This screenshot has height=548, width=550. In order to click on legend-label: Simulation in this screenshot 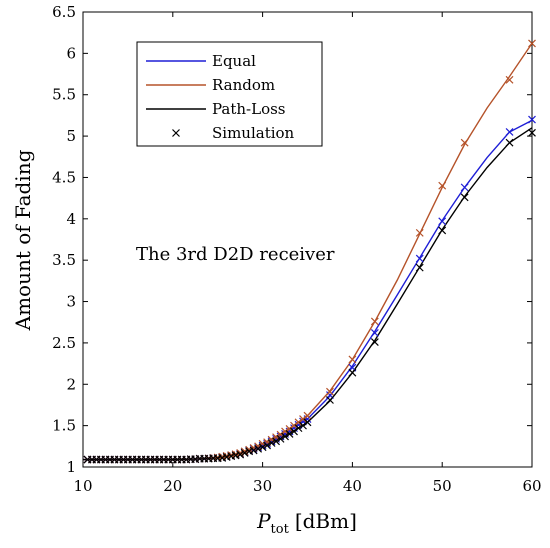, I will do `click(253, 133)`.